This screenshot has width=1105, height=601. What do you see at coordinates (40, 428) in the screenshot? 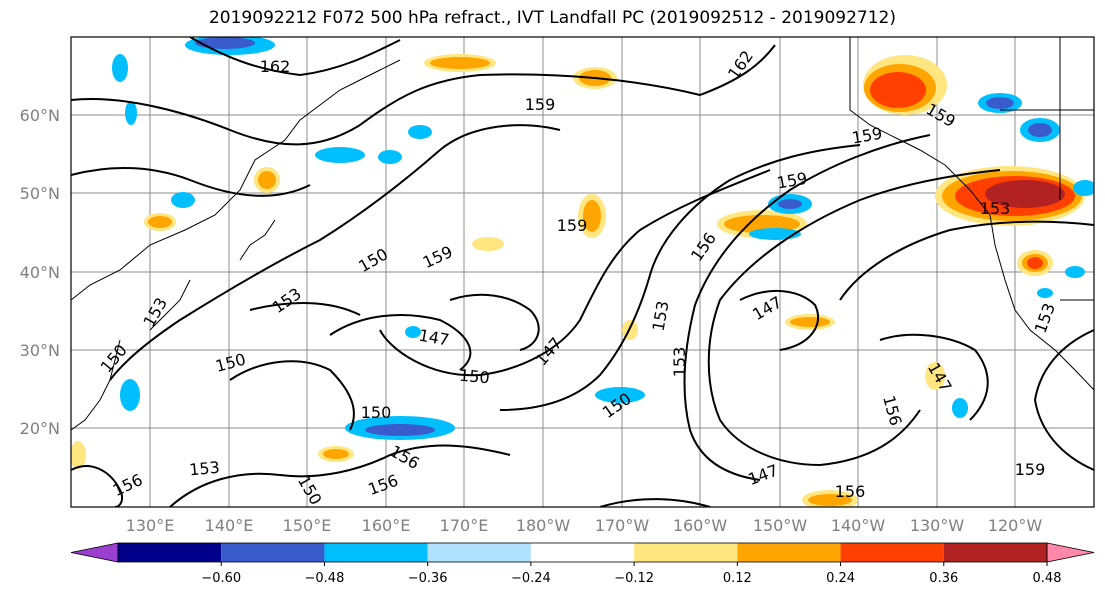
I see `lat-tick-label: 20°N` at bounding box center [40, 428].